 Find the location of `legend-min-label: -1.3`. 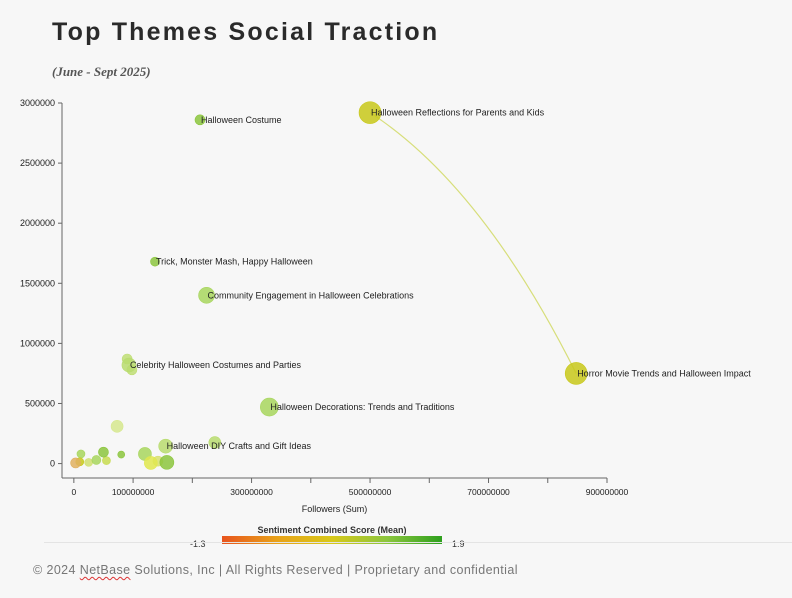

legend-min-label: -1.3 is located at coordinates (198, 544).